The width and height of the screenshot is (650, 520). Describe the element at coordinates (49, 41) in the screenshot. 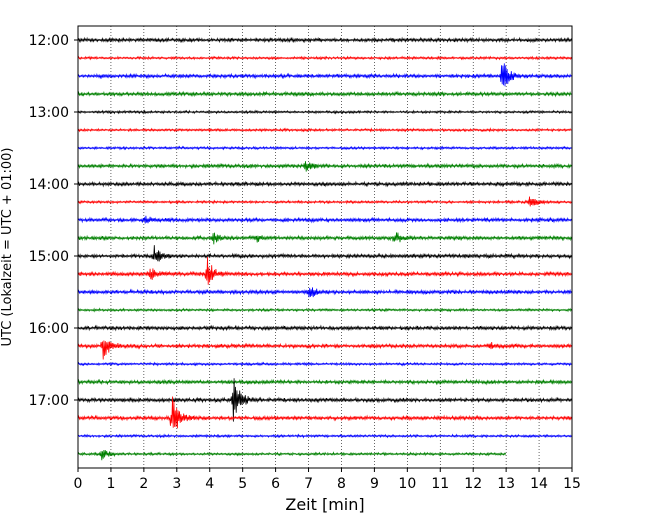

I see `y-tick-label: 12:00` at that location.